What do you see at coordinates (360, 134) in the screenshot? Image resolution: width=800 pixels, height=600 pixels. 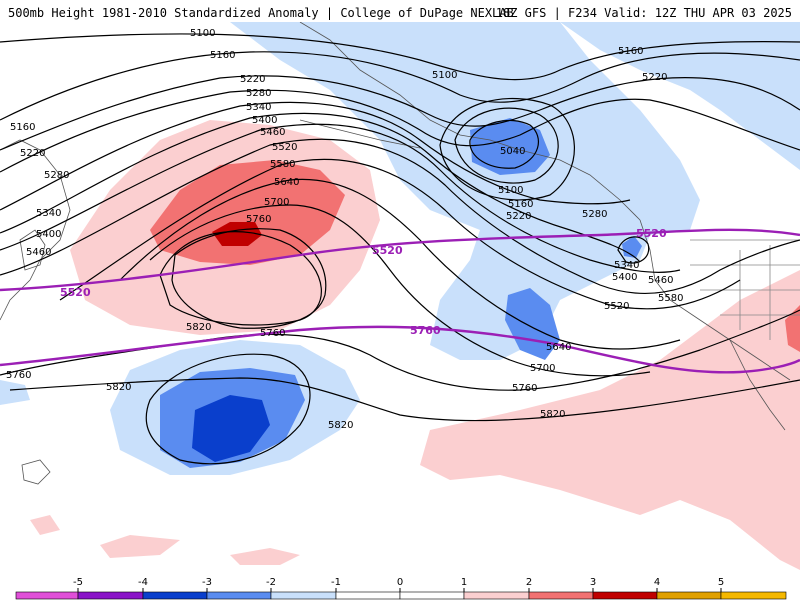 I see `aleutians` at bounding box center [360, 134].